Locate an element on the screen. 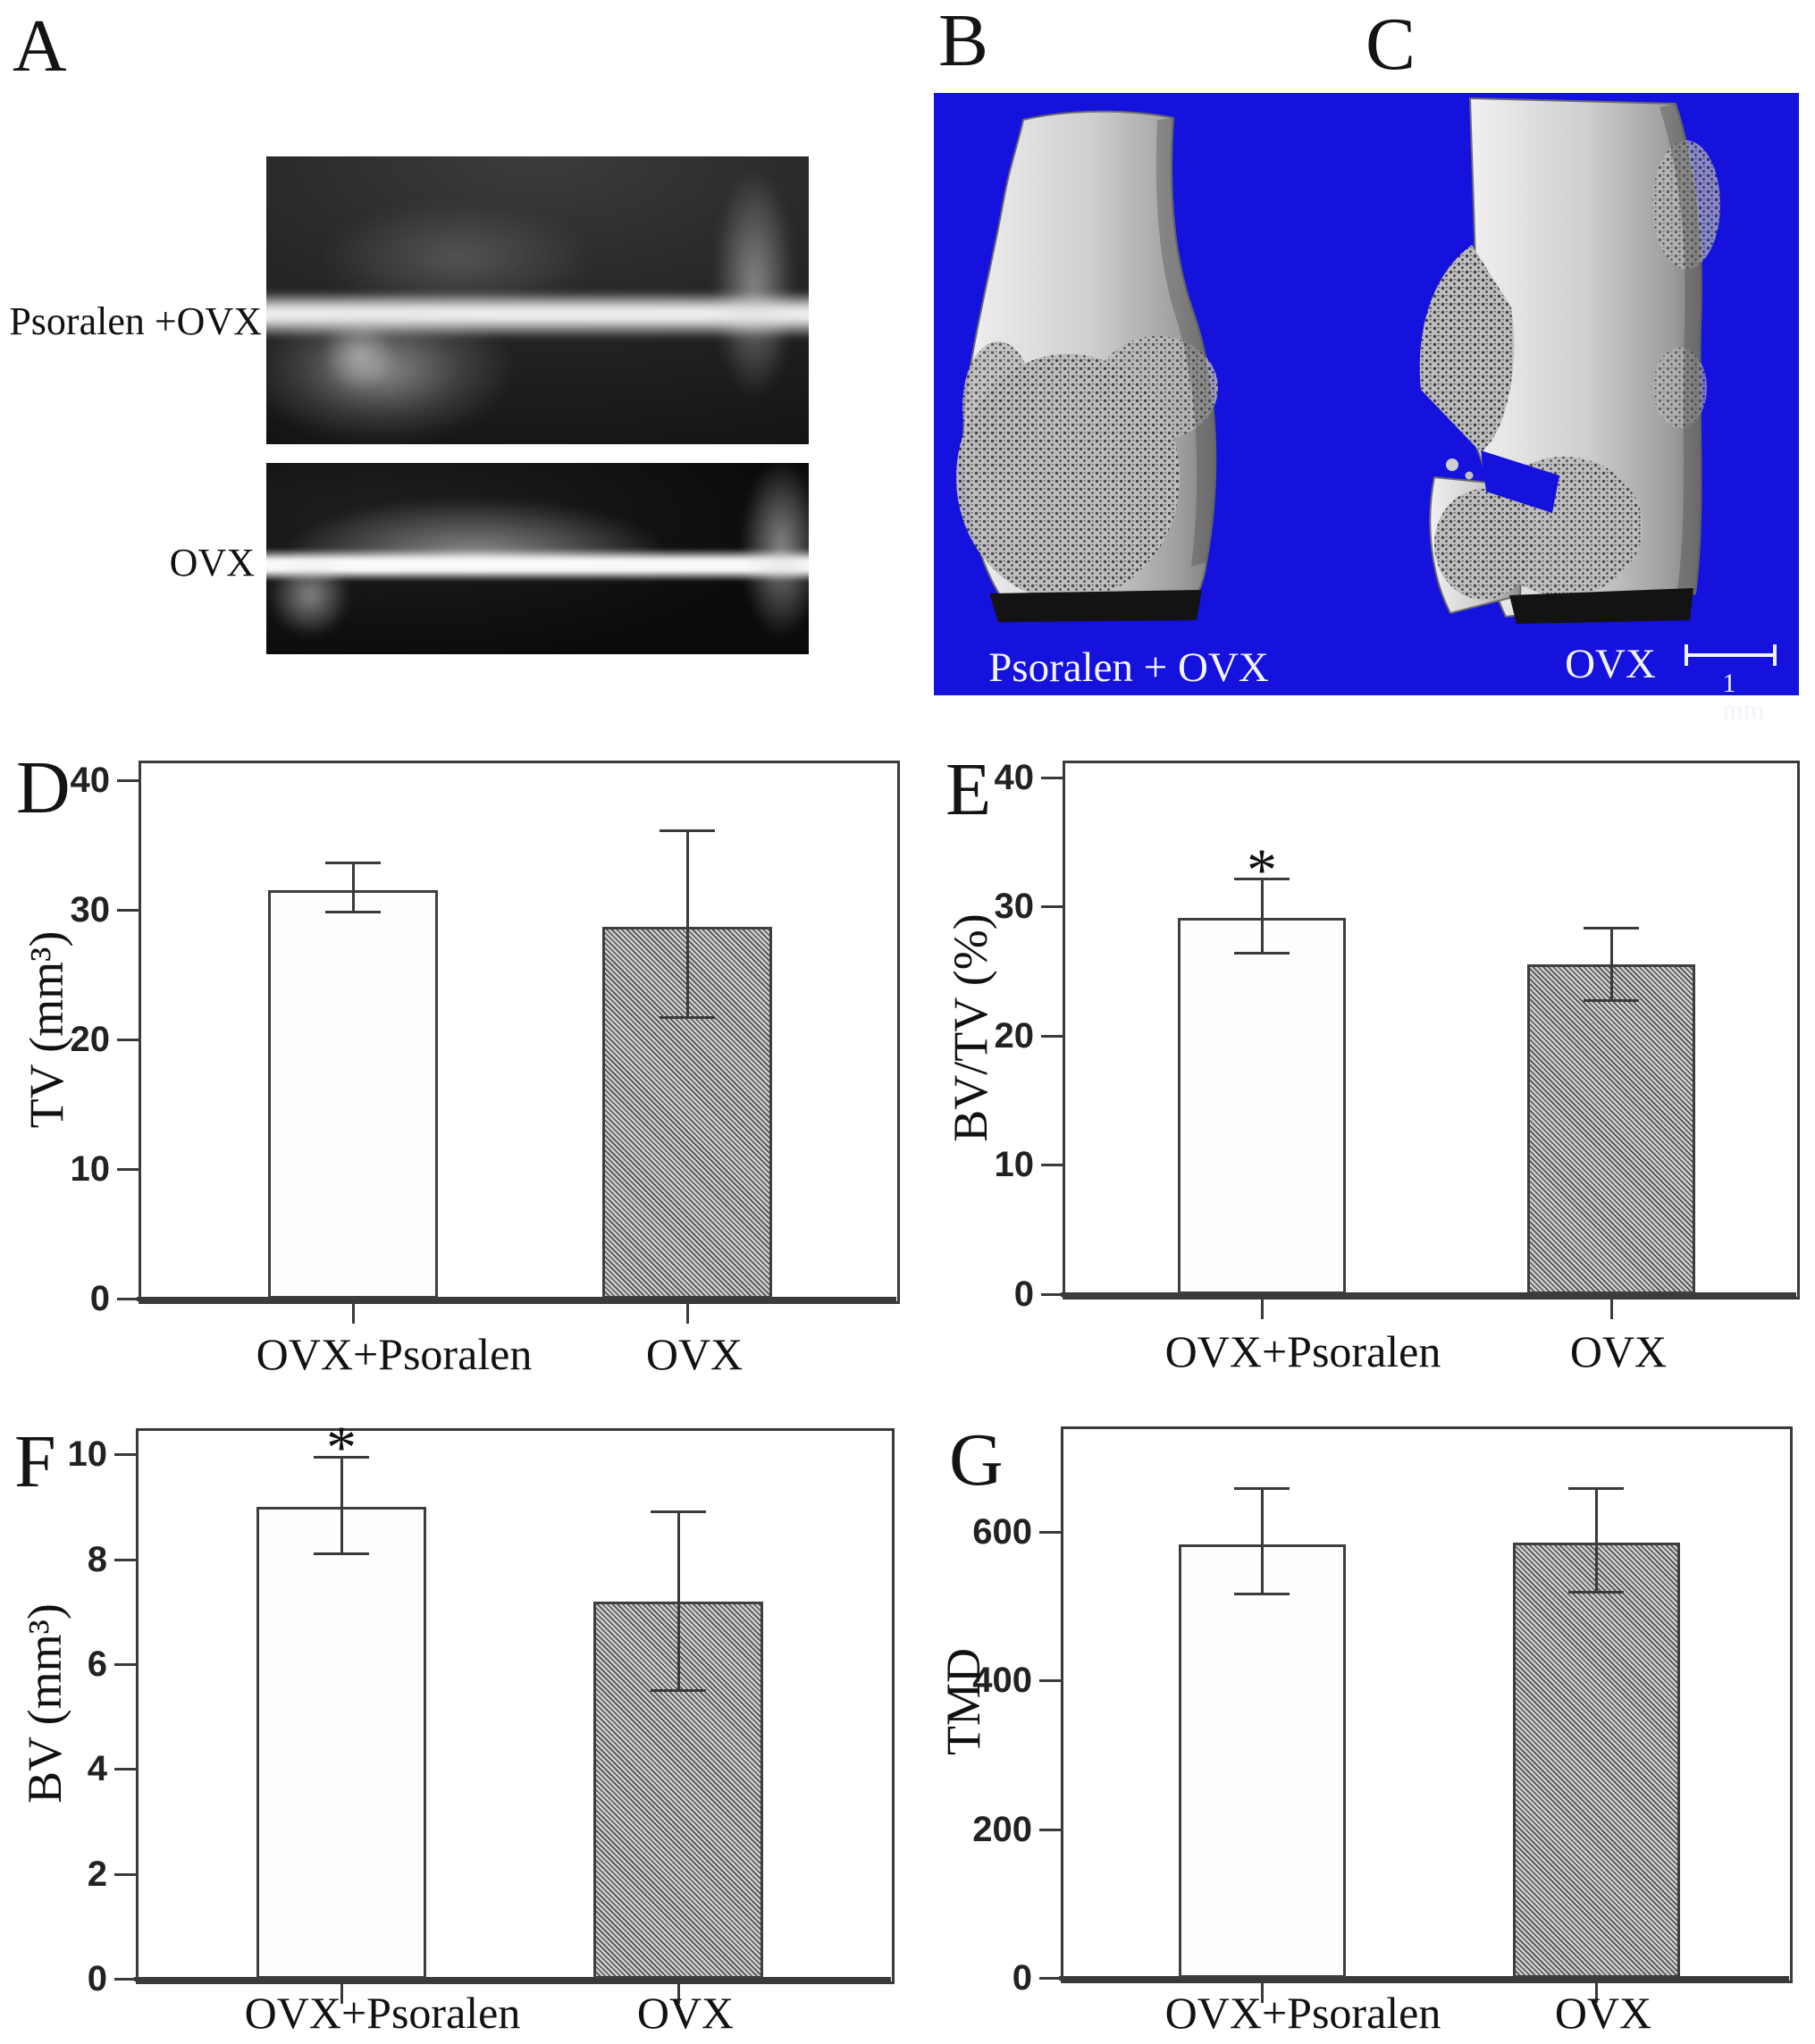  xray-bottom-label: OVX is located at coordinates (212, 563).